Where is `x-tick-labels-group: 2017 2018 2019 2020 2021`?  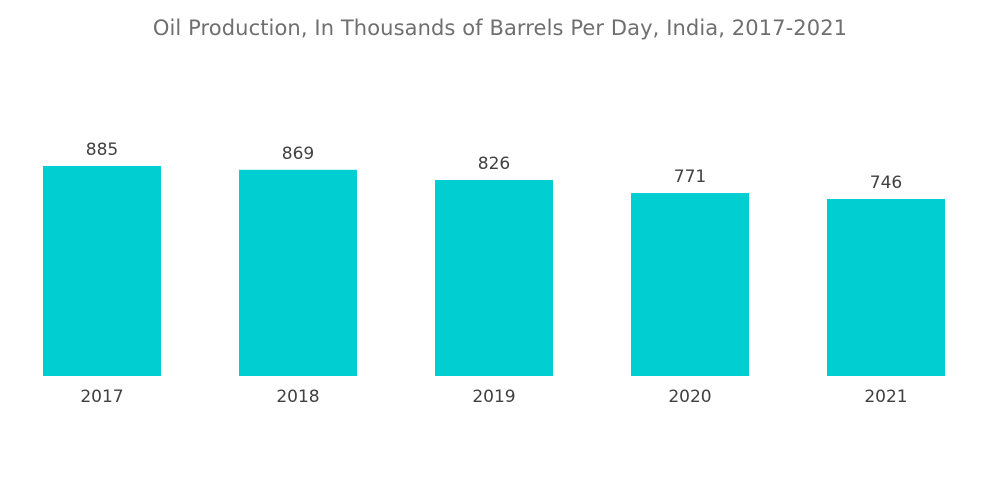 x-tick-labels-group: 2017 2018 2019 2020 2021 is located at coordinates (493, 397).